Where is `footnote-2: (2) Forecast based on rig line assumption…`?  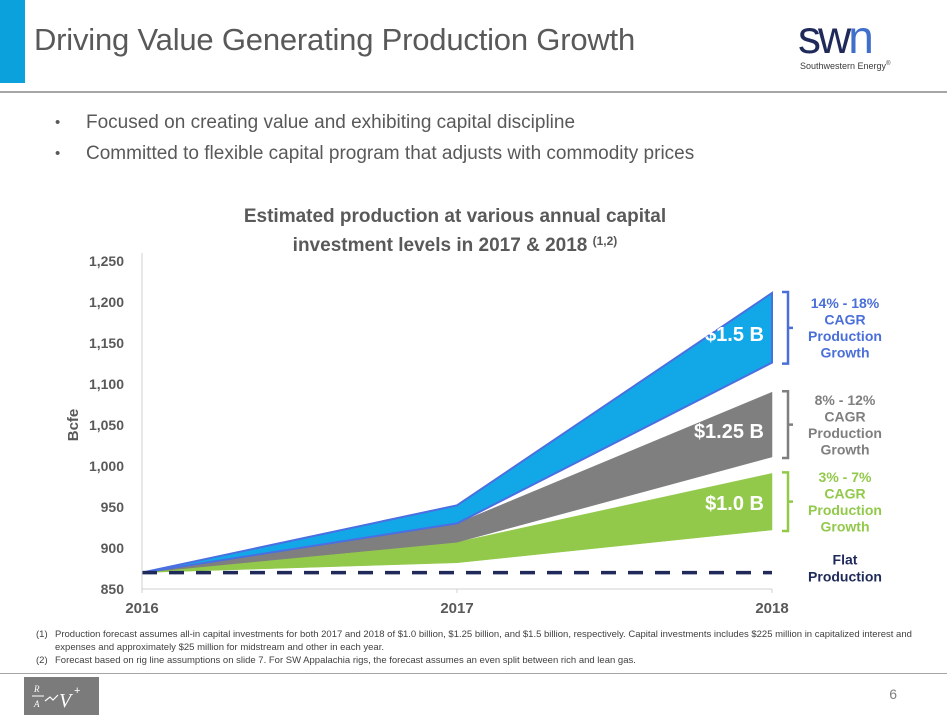 footnote-2: (2) Forecast based on rig line assumption… is located at coordinates (476, 660).